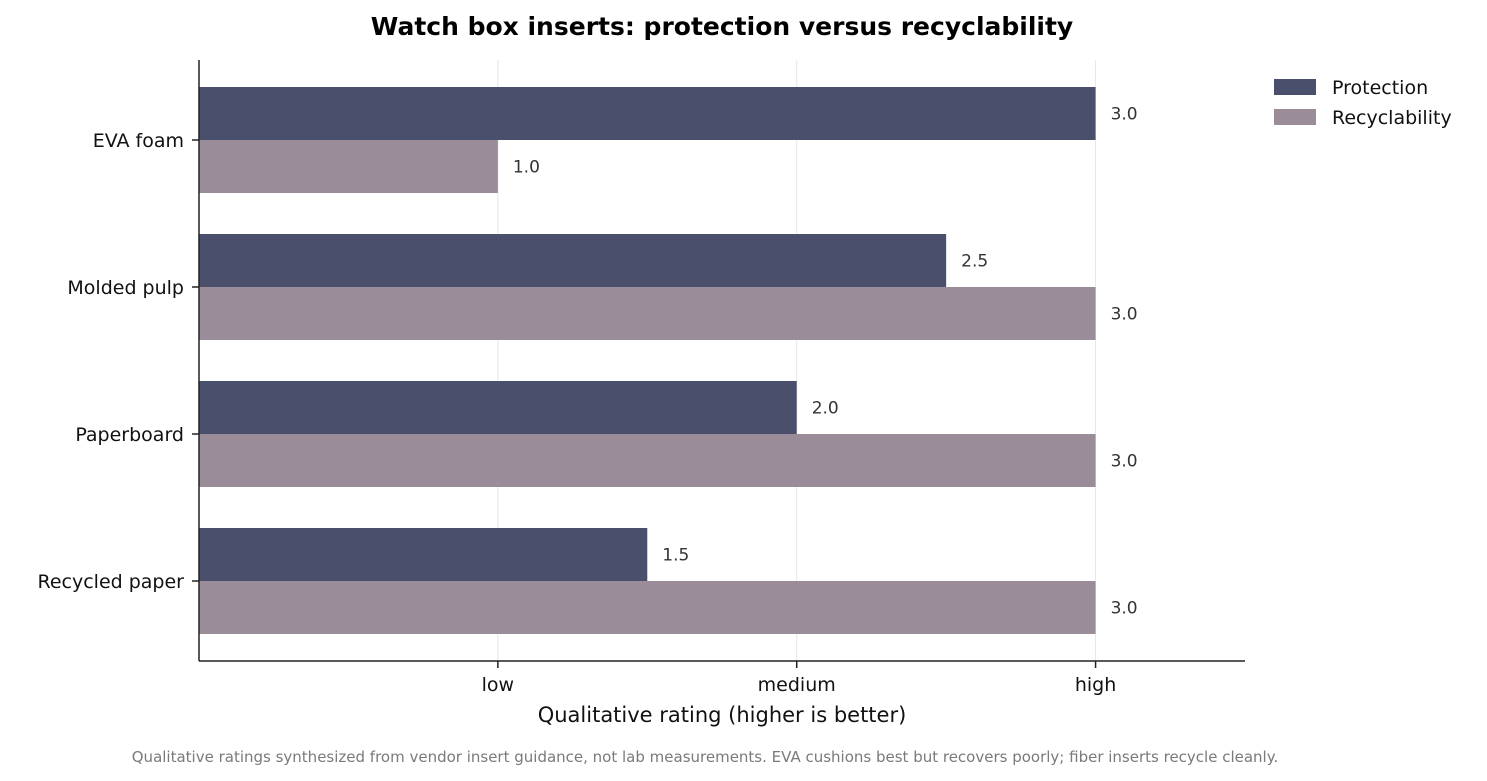  What do you see at coordinates (498, 685) in the screenshot?
I see `x-tick-label: low` at bounding box center [498, 685].